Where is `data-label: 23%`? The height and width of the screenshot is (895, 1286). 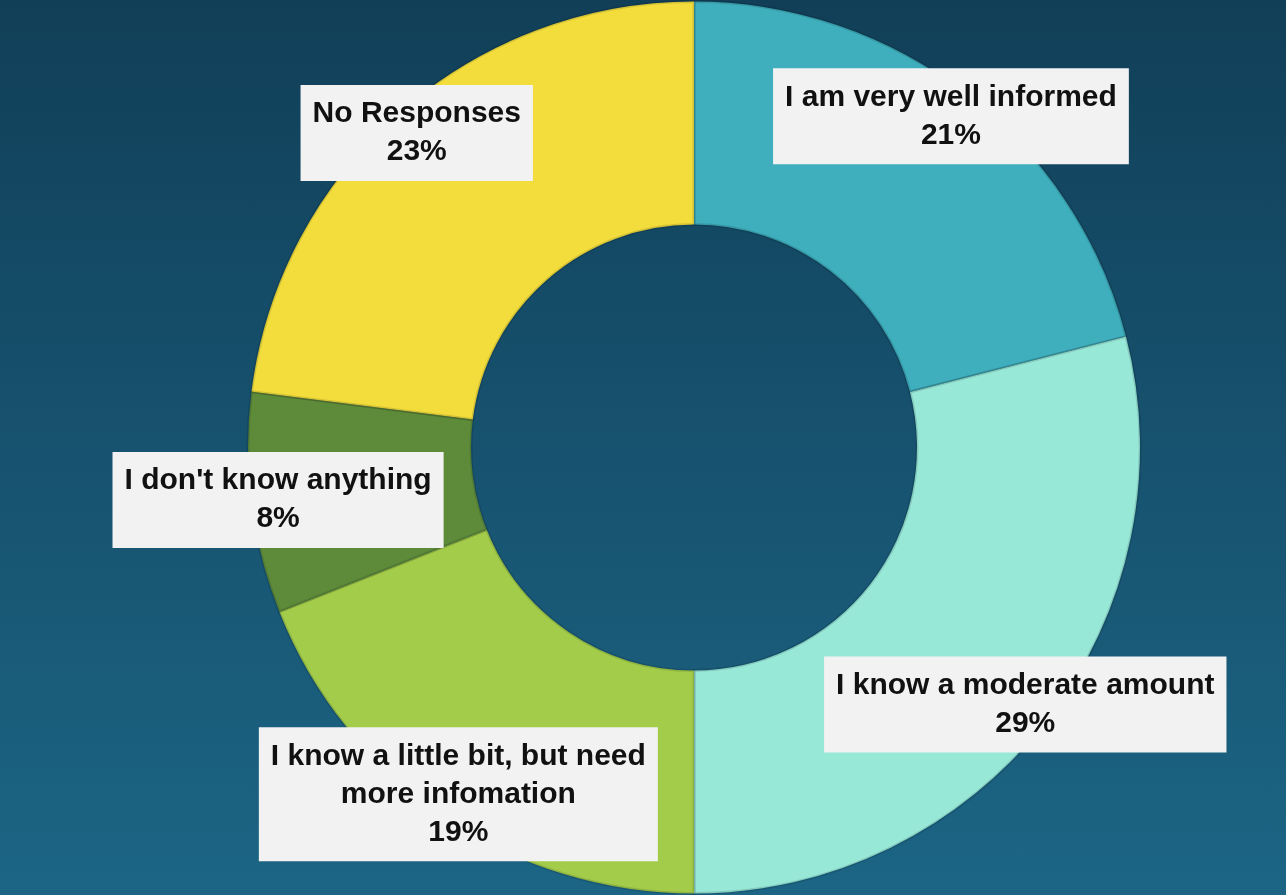
data-label: 23% is located at coordinates (416, 150).